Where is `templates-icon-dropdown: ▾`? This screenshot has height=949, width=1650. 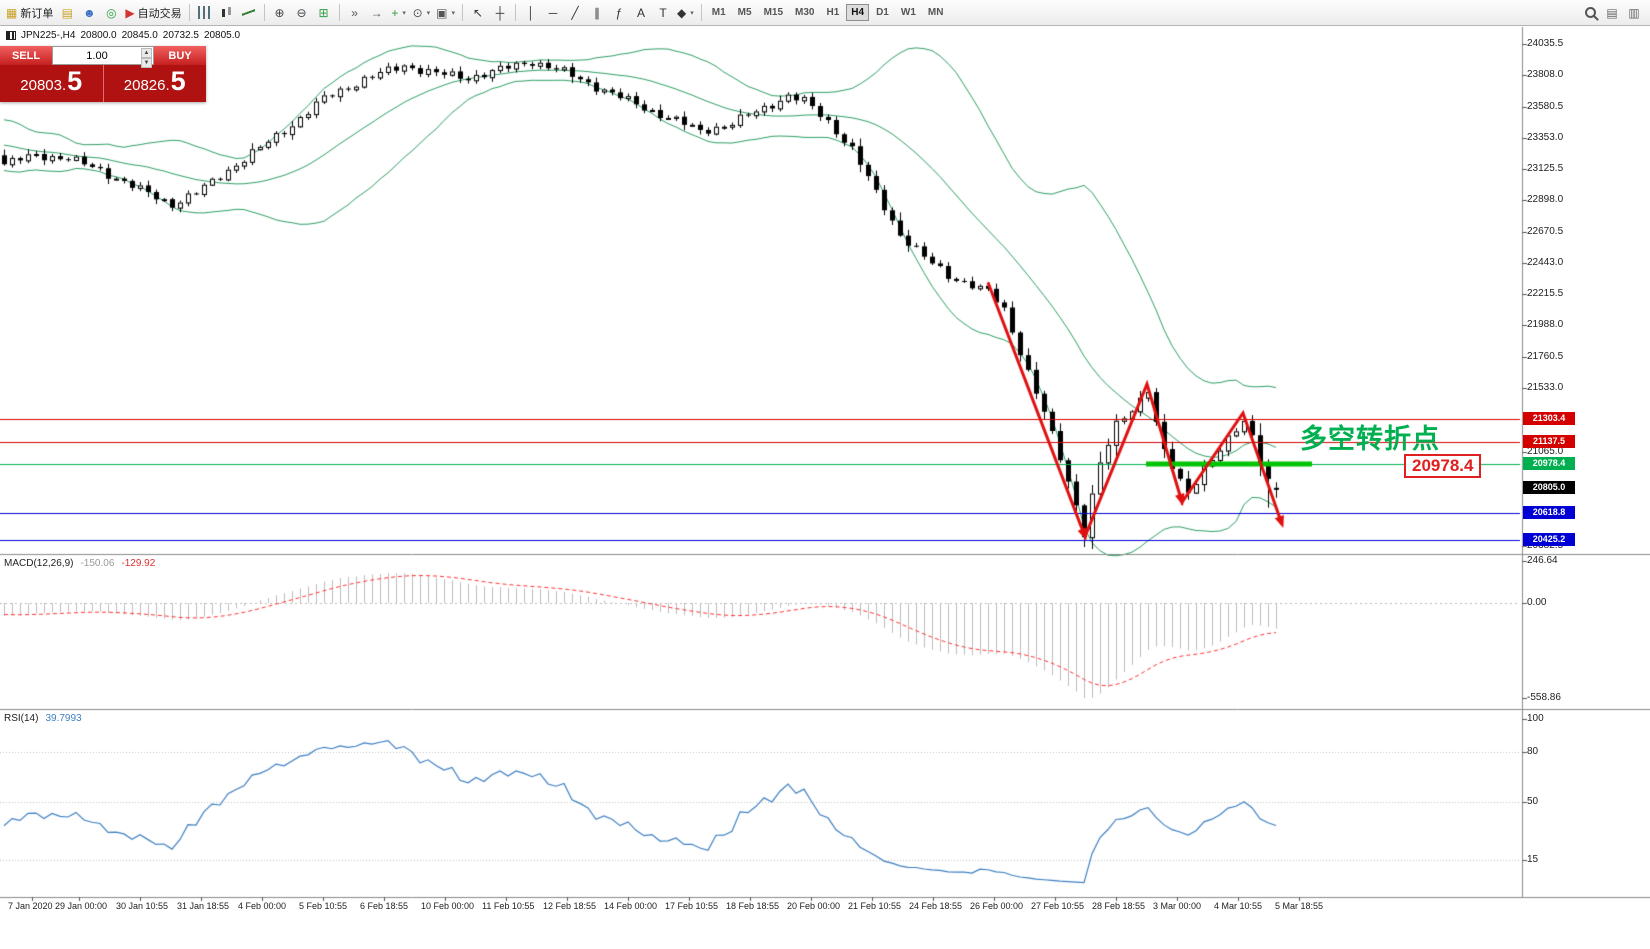 templates-icon-dropdown: ▾ is located at coordinates (453, 13).